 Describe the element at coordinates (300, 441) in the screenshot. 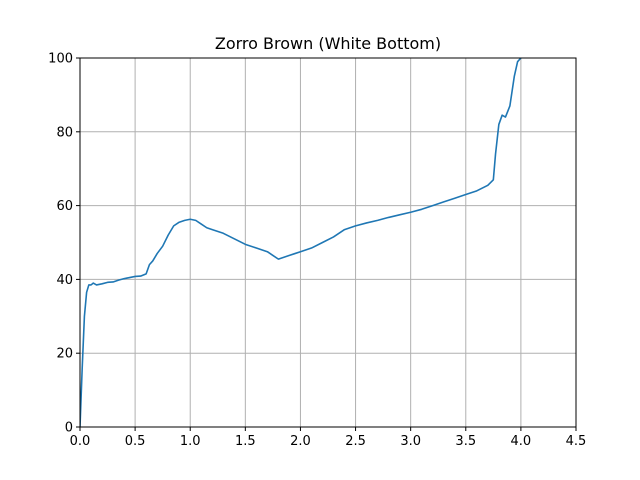

I see `x-tick-label: 2.0` at that location.